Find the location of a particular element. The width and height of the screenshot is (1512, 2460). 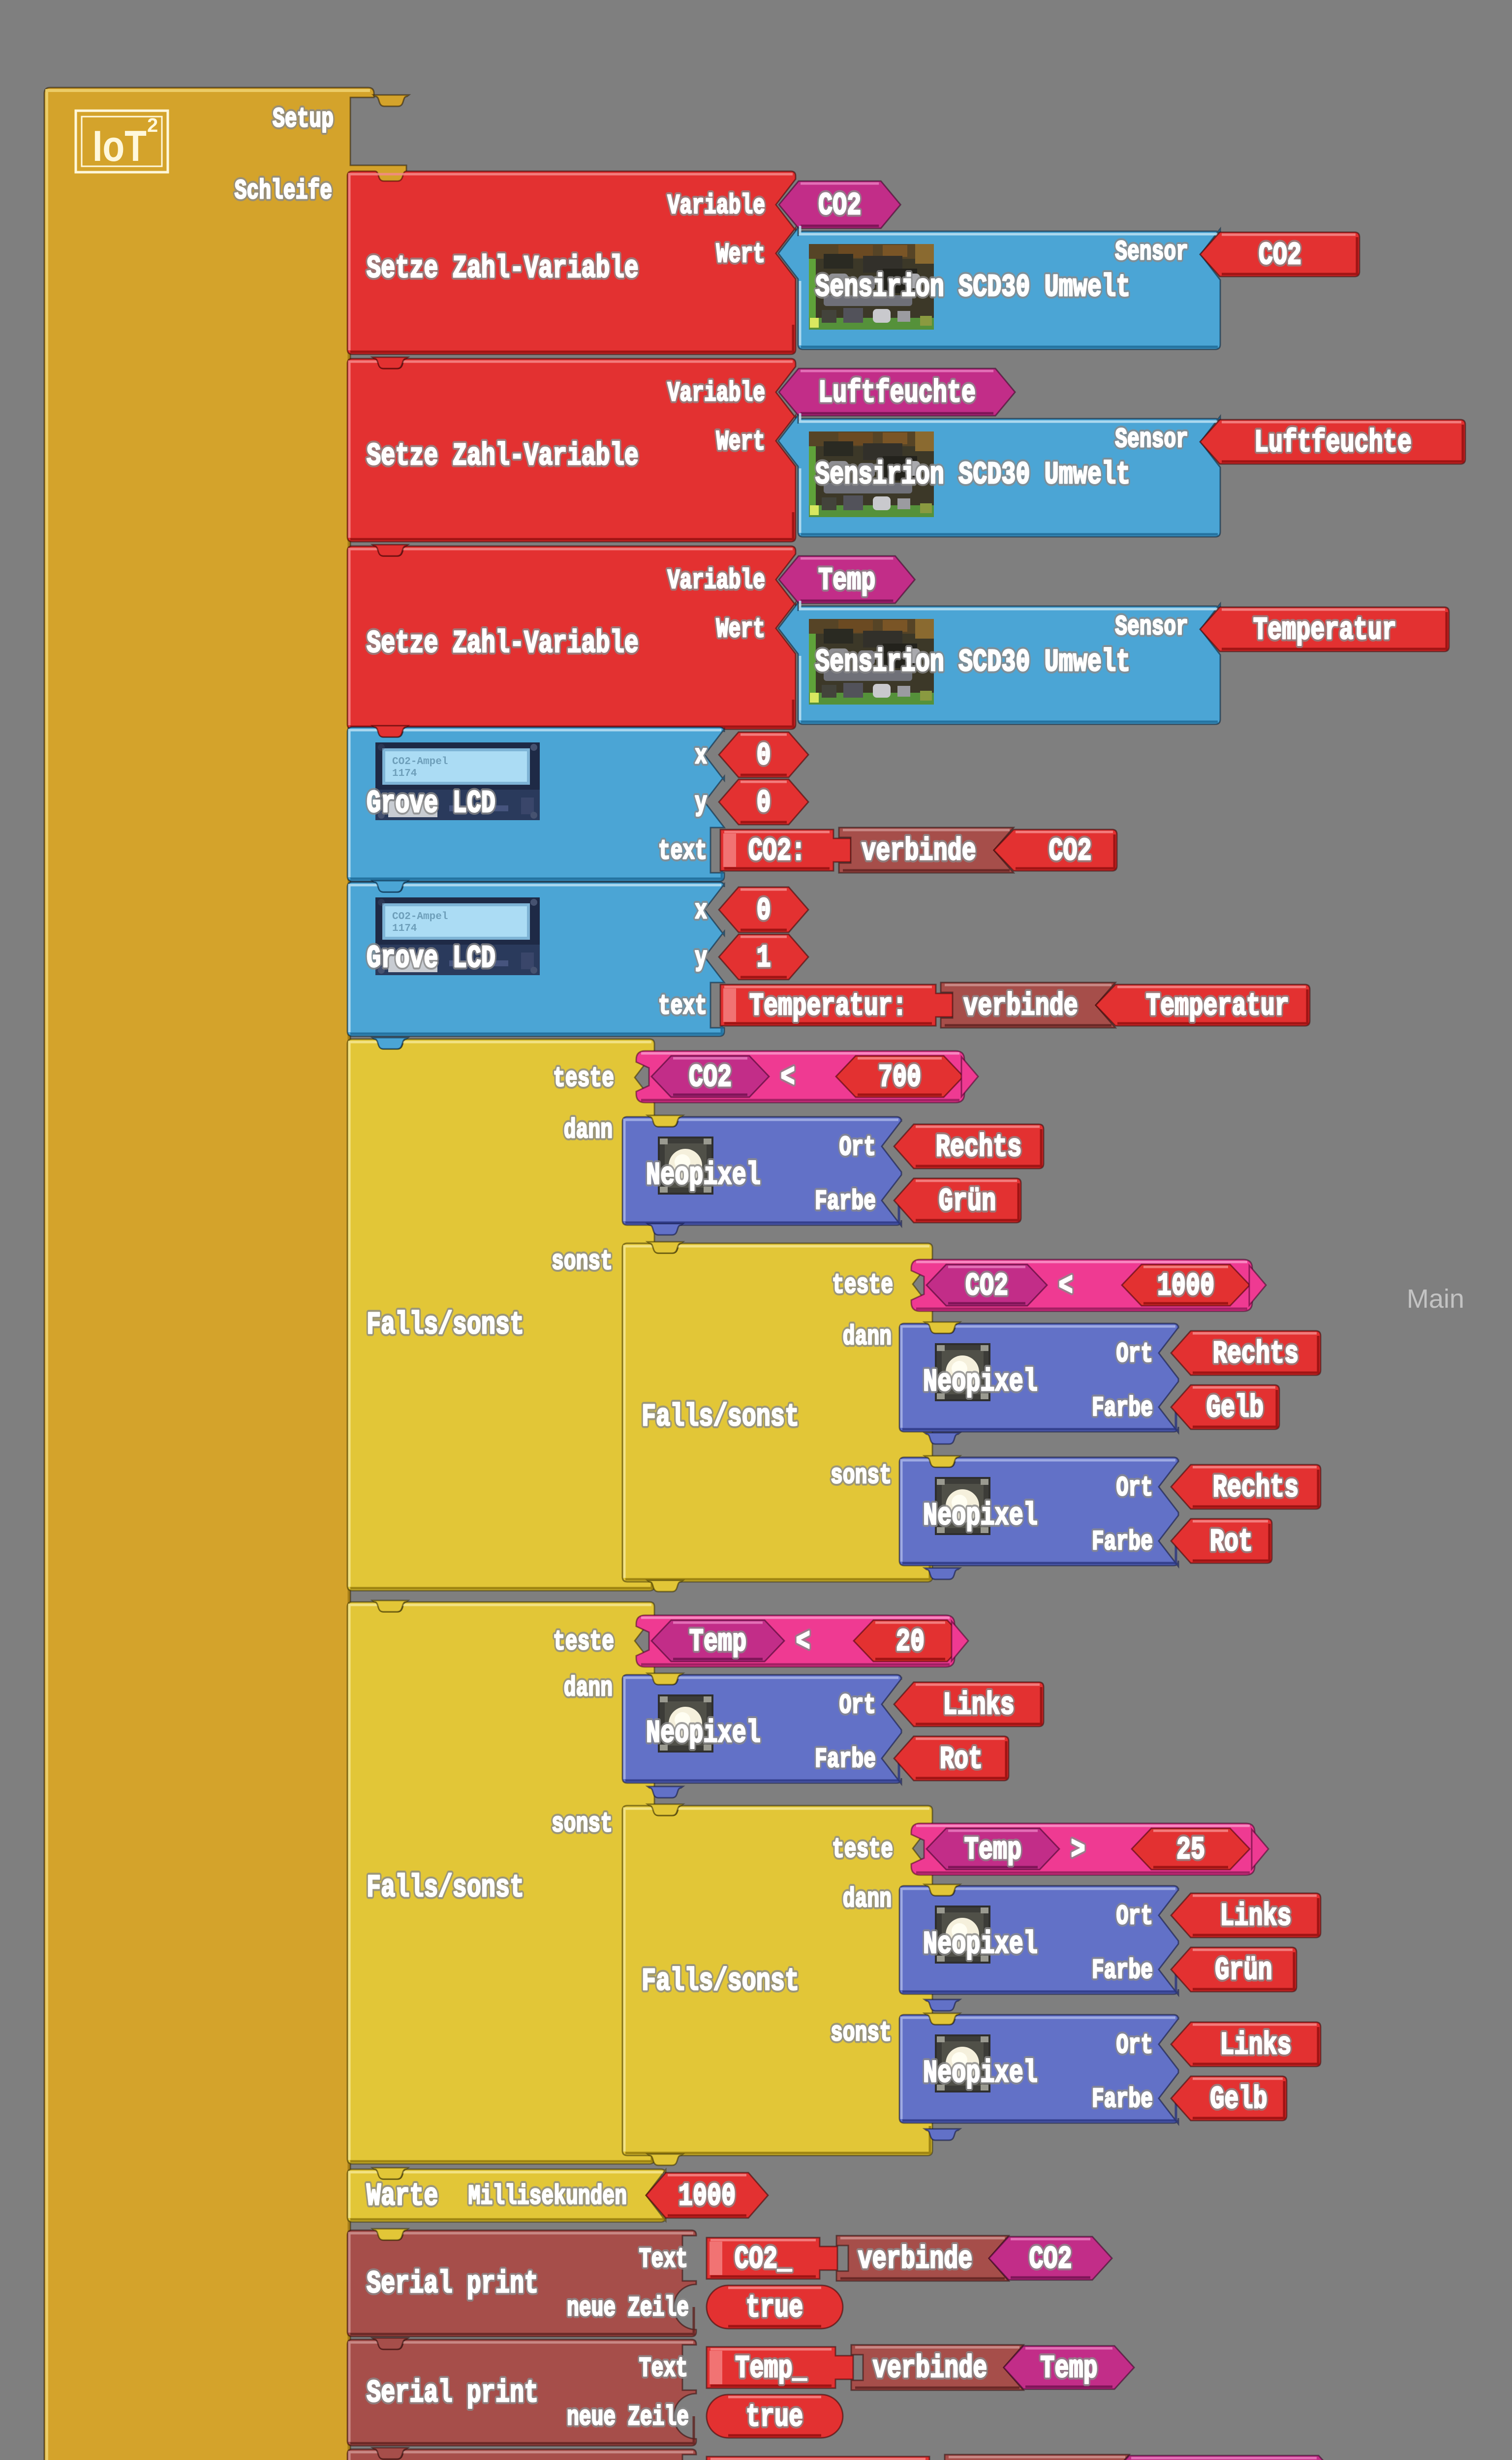

svg-text: x is located at coordinates (701, 910).